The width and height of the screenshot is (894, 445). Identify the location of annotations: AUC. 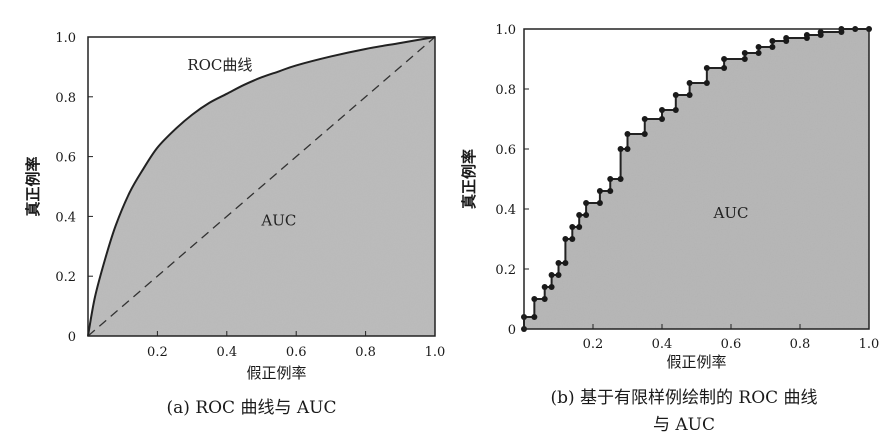
(731, 213).